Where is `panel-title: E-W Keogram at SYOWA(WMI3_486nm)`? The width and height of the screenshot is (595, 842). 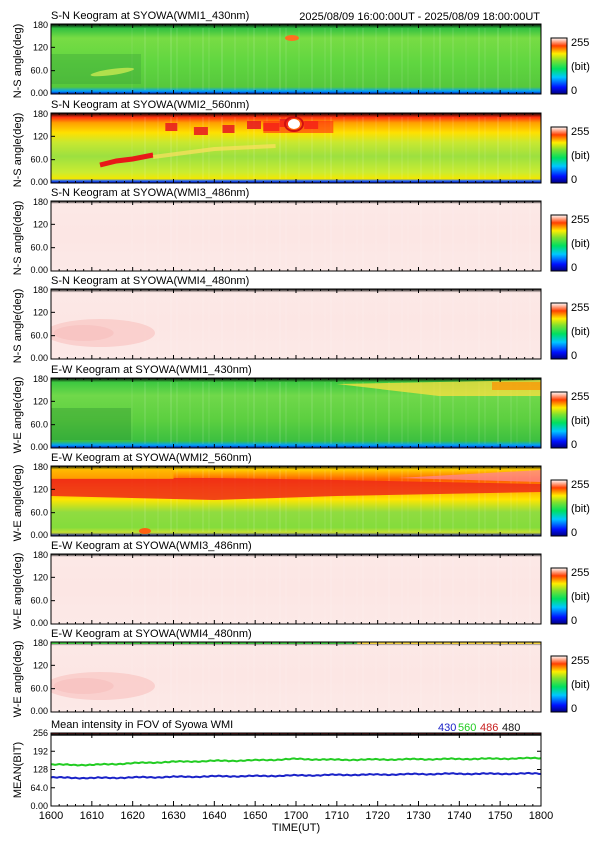 panel-title: E-W Keogram at SYOWA(WMI3_486nm) is located at coordinates (151, 546).